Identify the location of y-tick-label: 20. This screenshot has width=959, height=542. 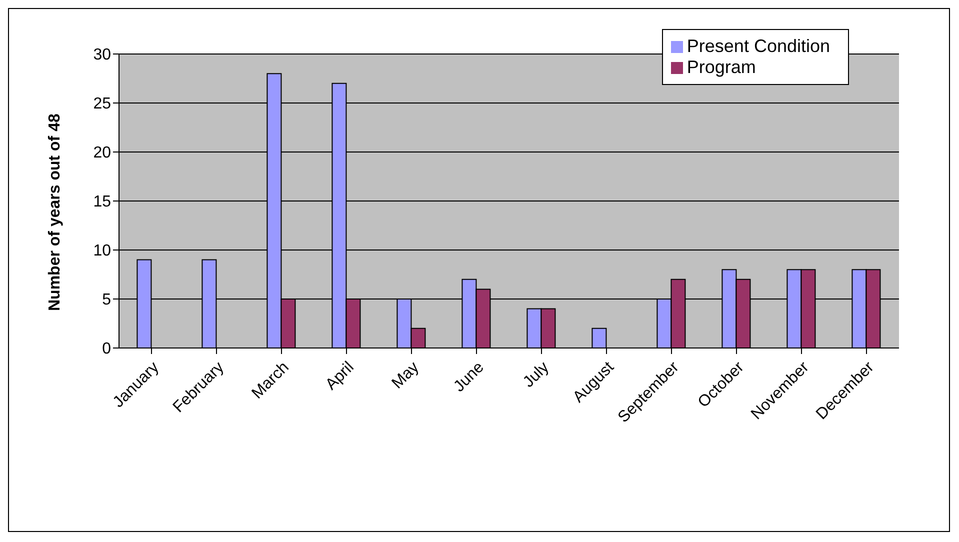
(102, 153).